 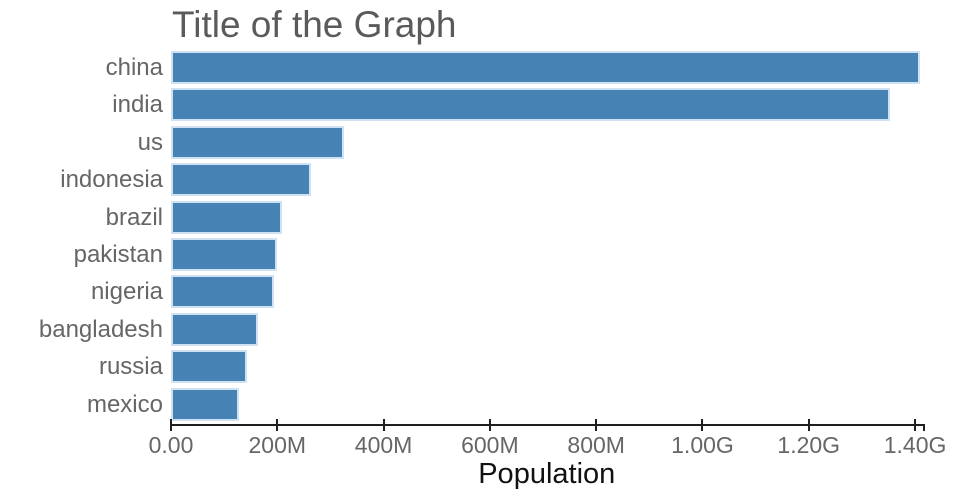 I want to click on x-tick-label: 1.20G, so click(x=809, y=445).